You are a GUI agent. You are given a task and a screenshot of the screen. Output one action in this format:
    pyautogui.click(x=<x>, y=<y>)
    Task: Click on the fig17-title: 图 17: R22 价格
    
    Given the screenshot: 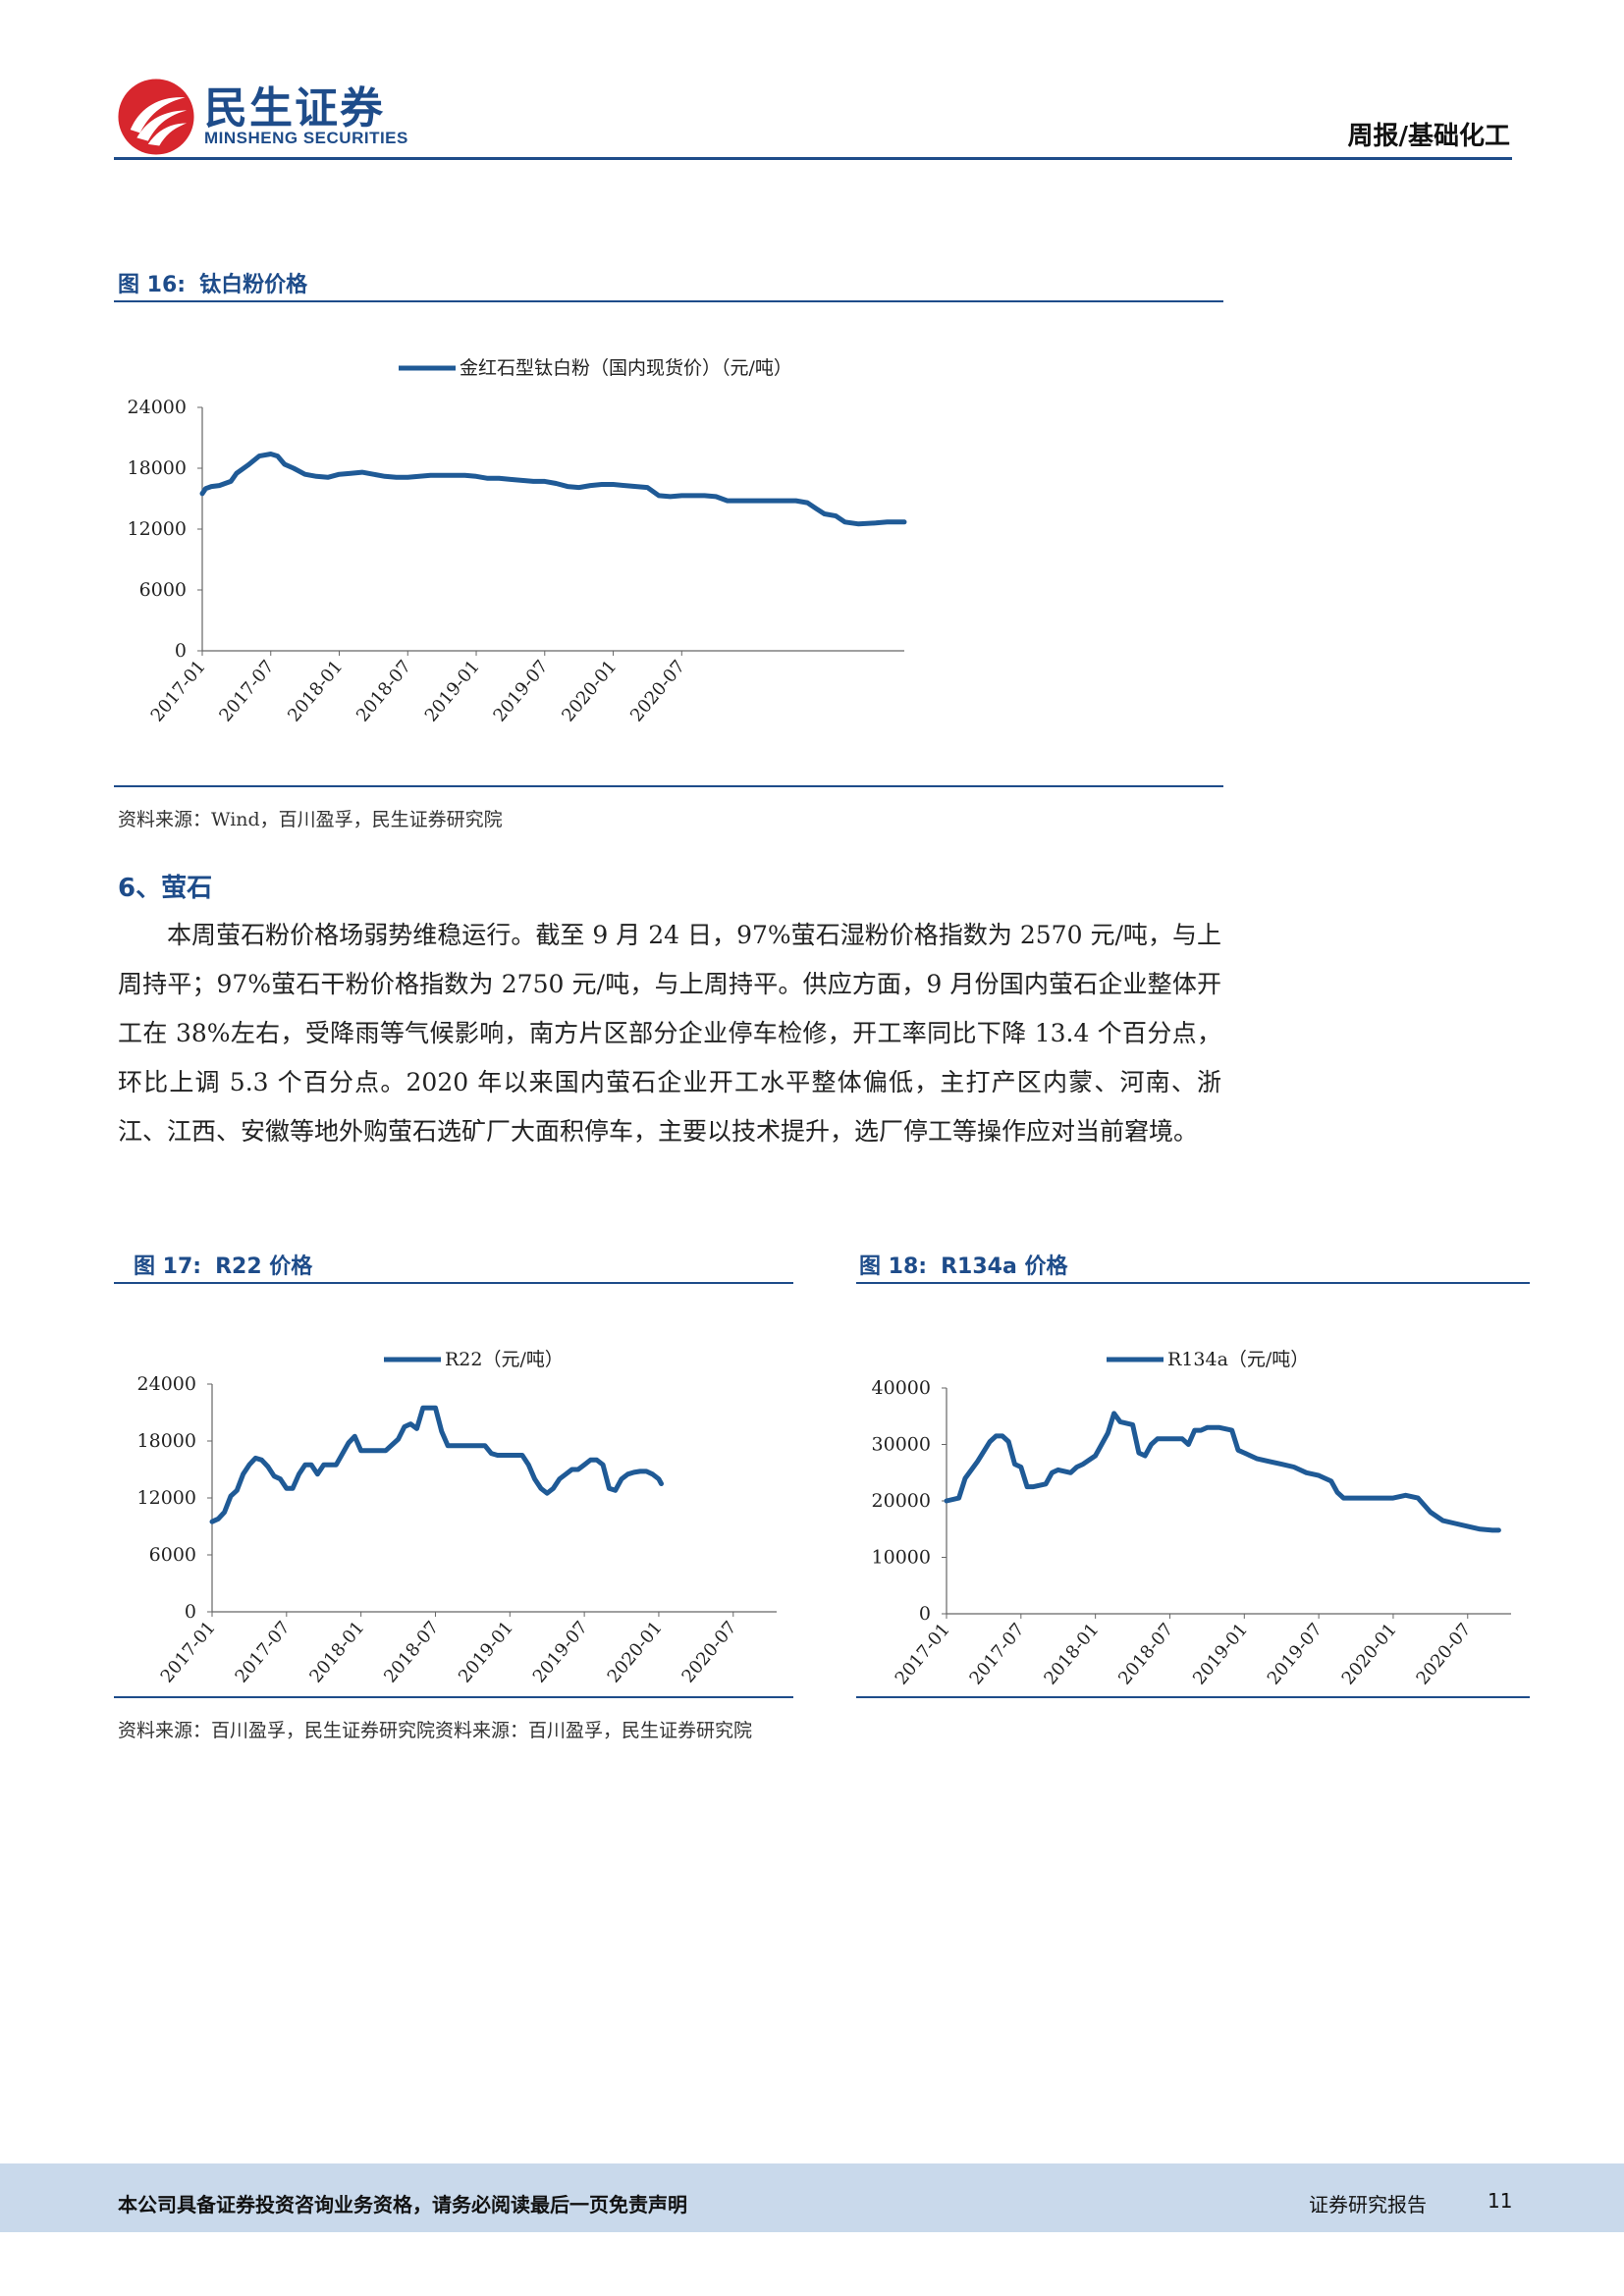 What is the action you would take?
    pyautogui.click(x=223, y=1264)
    